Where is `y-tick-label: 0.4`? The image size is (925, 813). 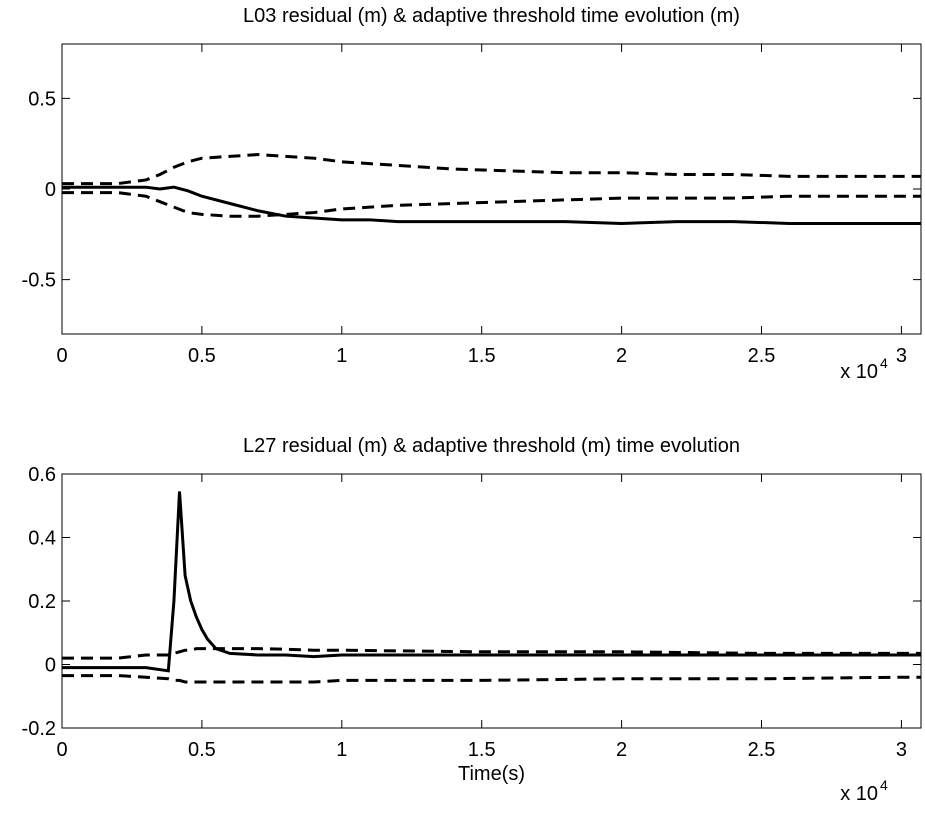 y-tick-label: 0.4 is located at coordinates (42, 539).